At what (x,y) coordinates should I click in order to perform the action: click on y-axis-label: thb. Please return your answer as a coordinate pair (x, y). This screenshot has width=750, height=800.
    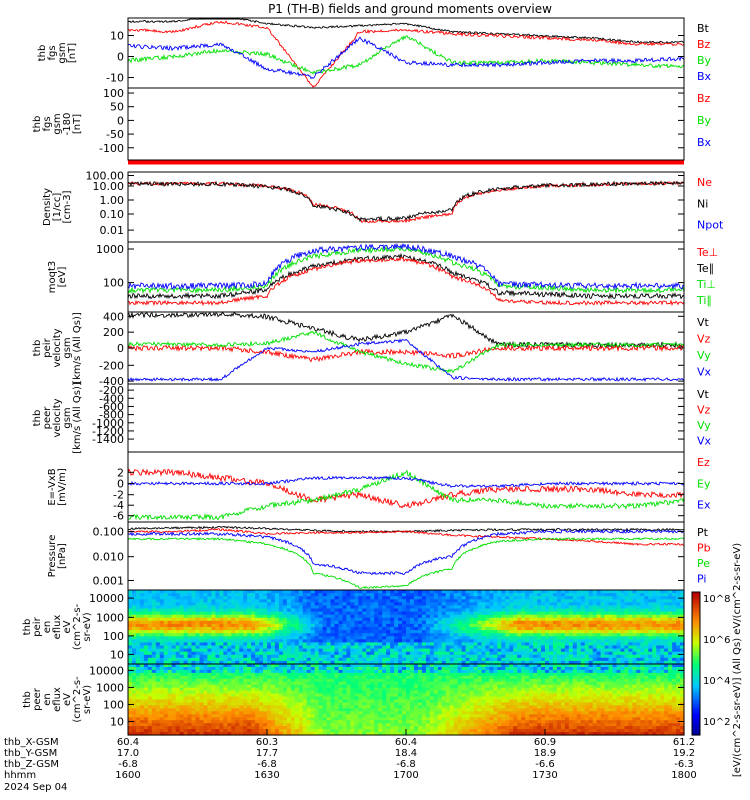
    Looking at the image, I should click on (37, 348).